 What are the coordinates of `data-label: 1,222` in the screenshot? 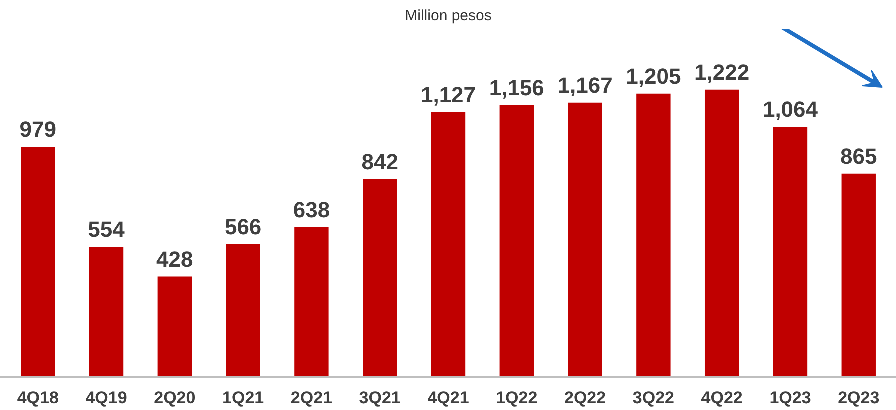 It's located at (722, 72).